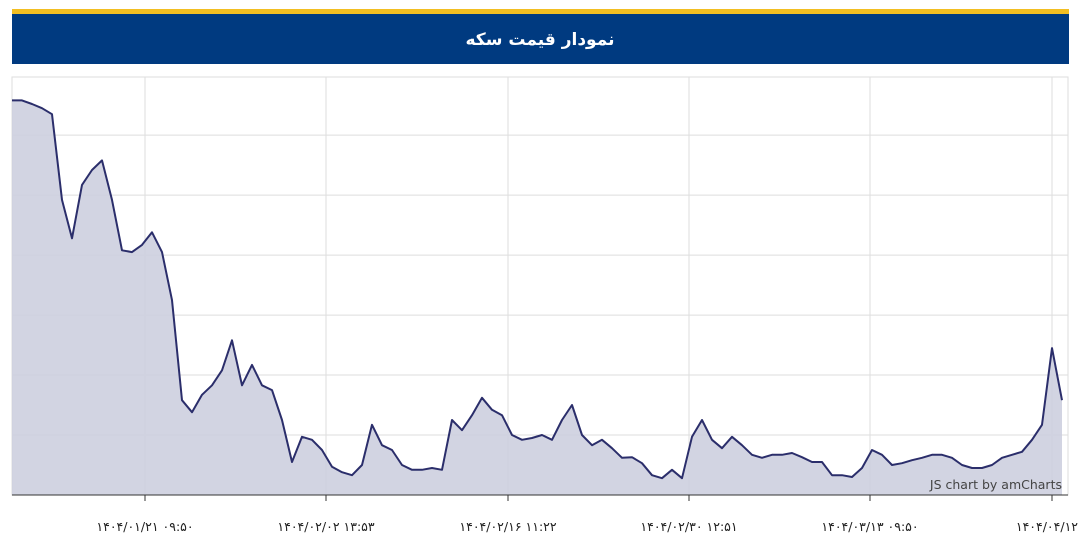 This screenshot has height=544, width=1080. What do you see at coordinates (540, 11) in the screenshot?
I see `header-accent` at bounding box center [540, 11].